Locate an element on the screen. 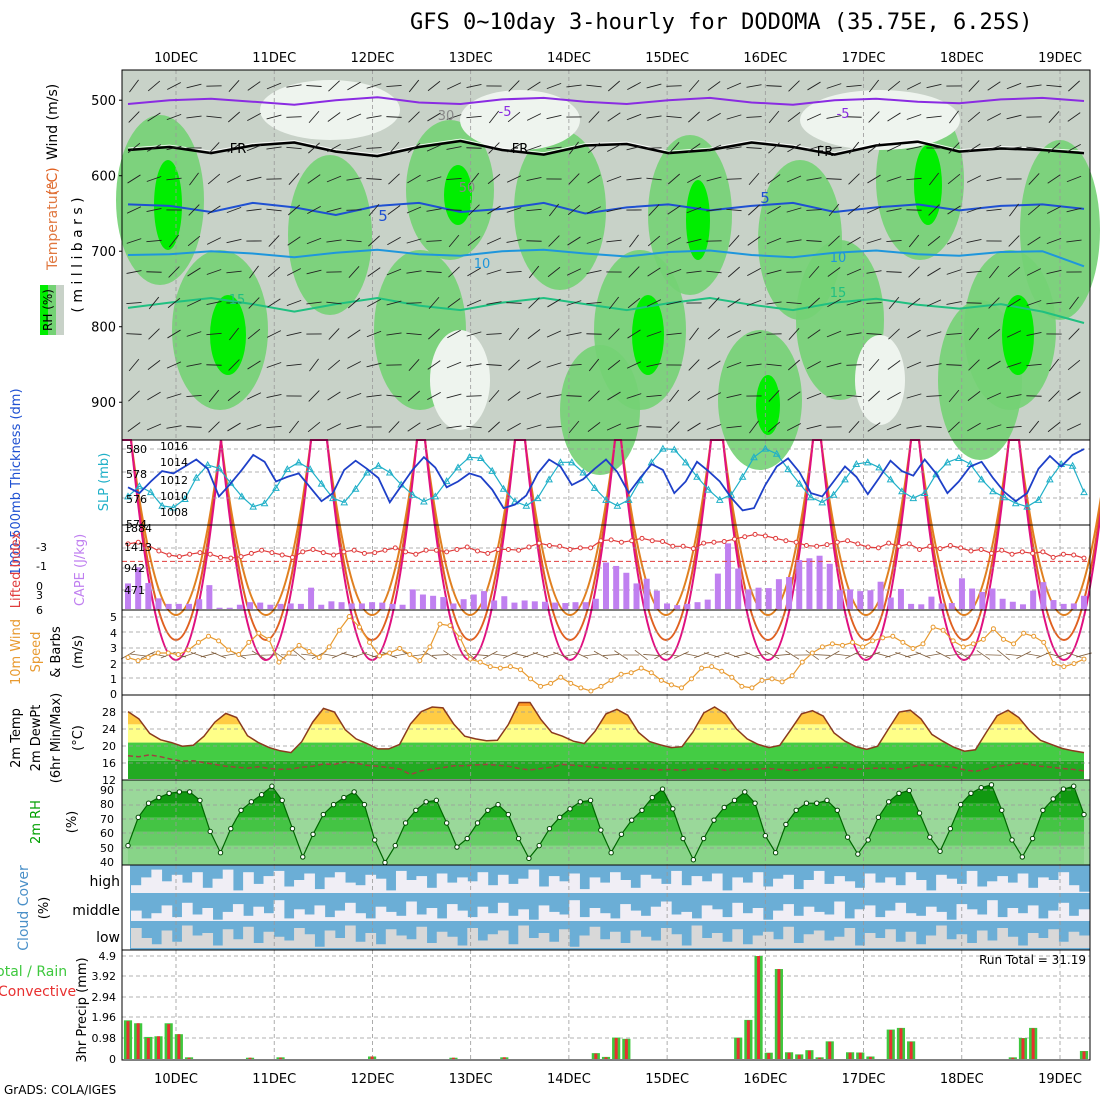 The image size is (1100, 1100). lifted-index-line is located at coordinates (606, 546).